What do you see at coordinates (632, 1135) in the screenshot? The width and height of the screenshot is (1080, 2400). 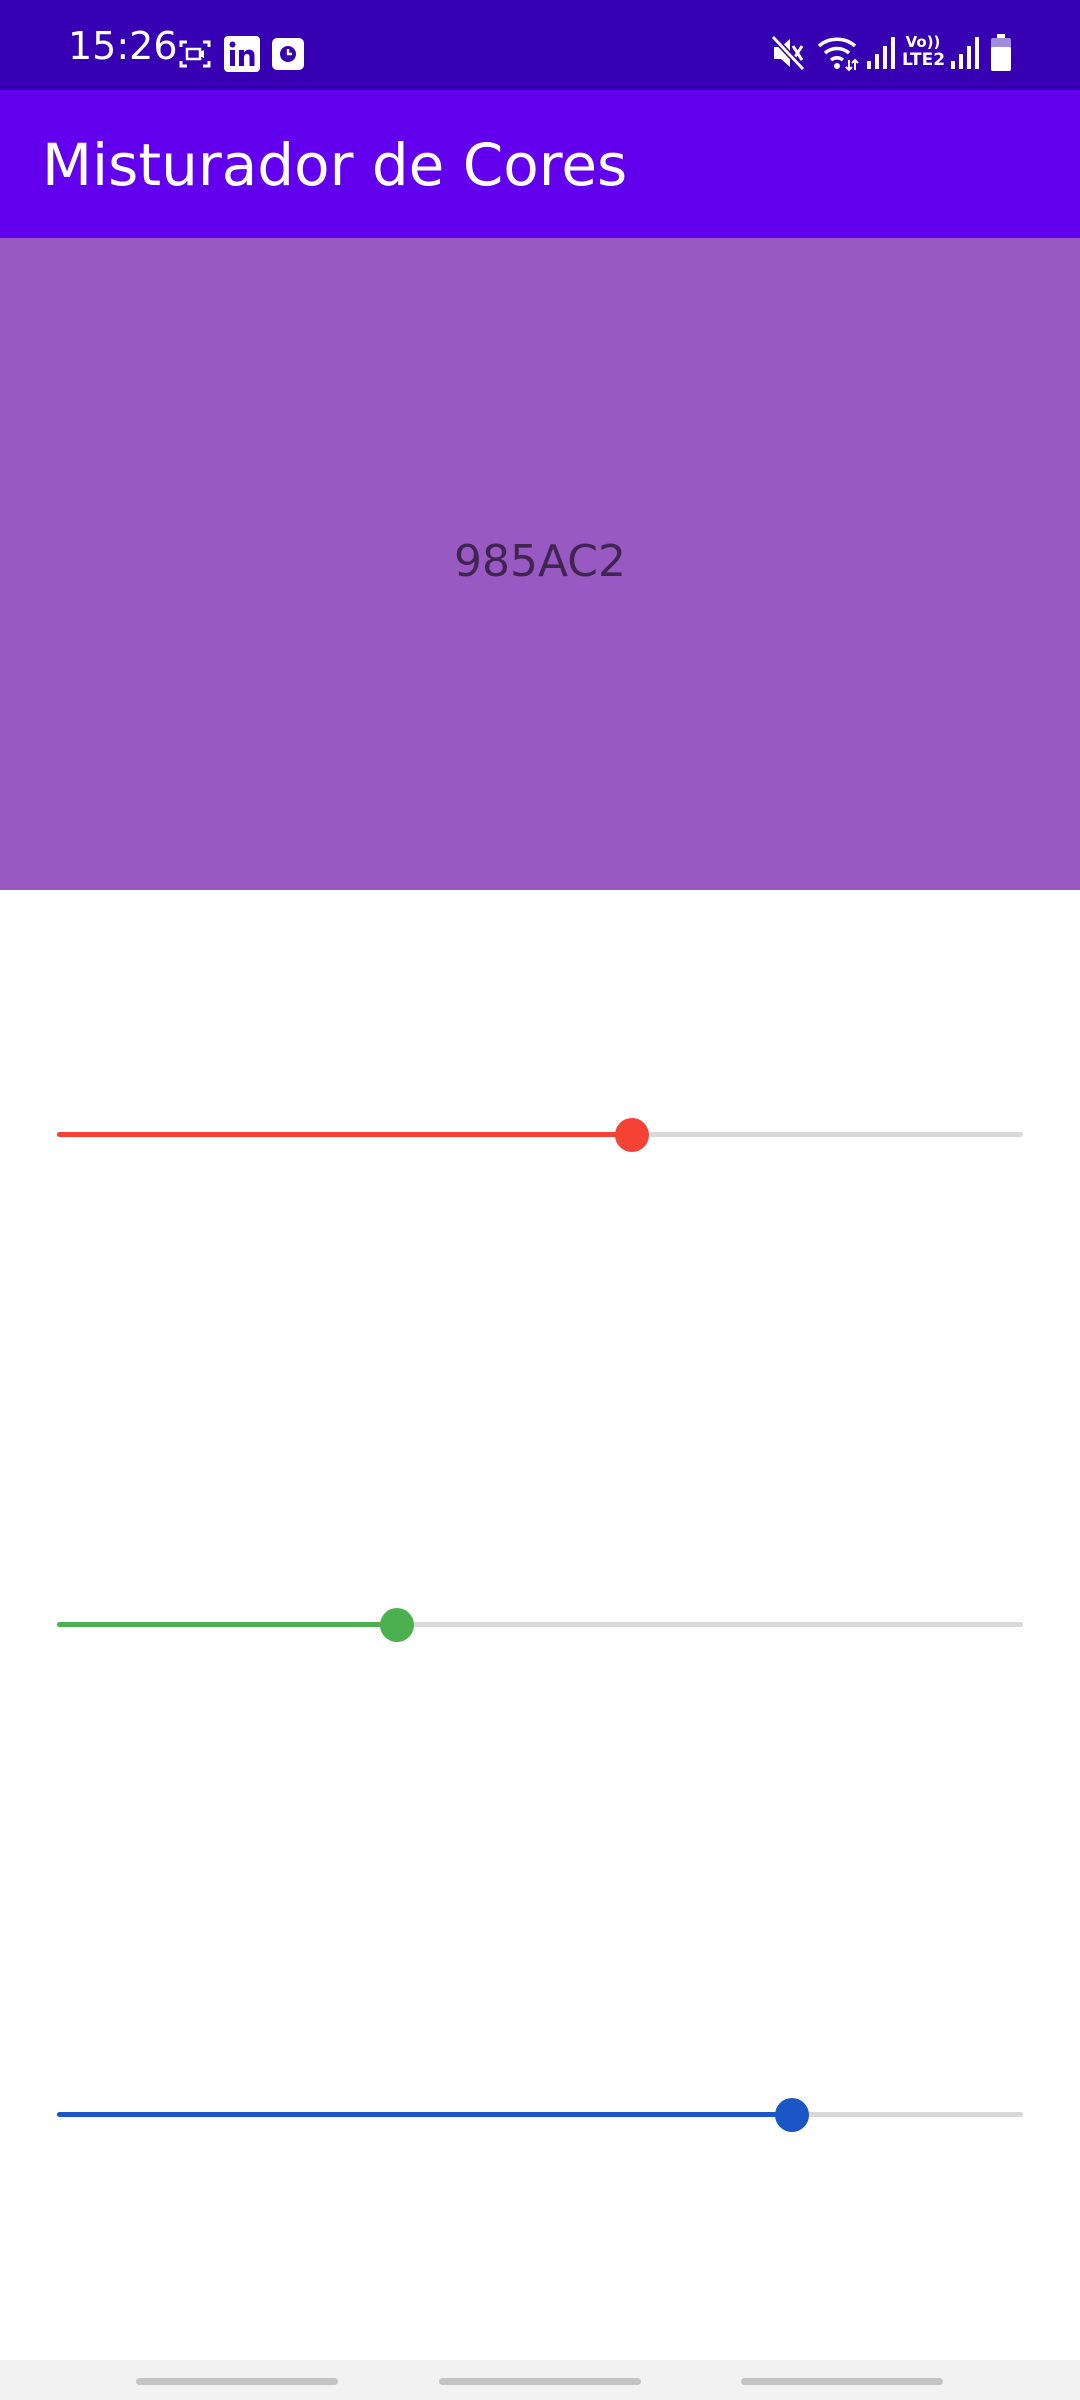 I see `red-slider-thumb` at bounding box center [632, 1135].